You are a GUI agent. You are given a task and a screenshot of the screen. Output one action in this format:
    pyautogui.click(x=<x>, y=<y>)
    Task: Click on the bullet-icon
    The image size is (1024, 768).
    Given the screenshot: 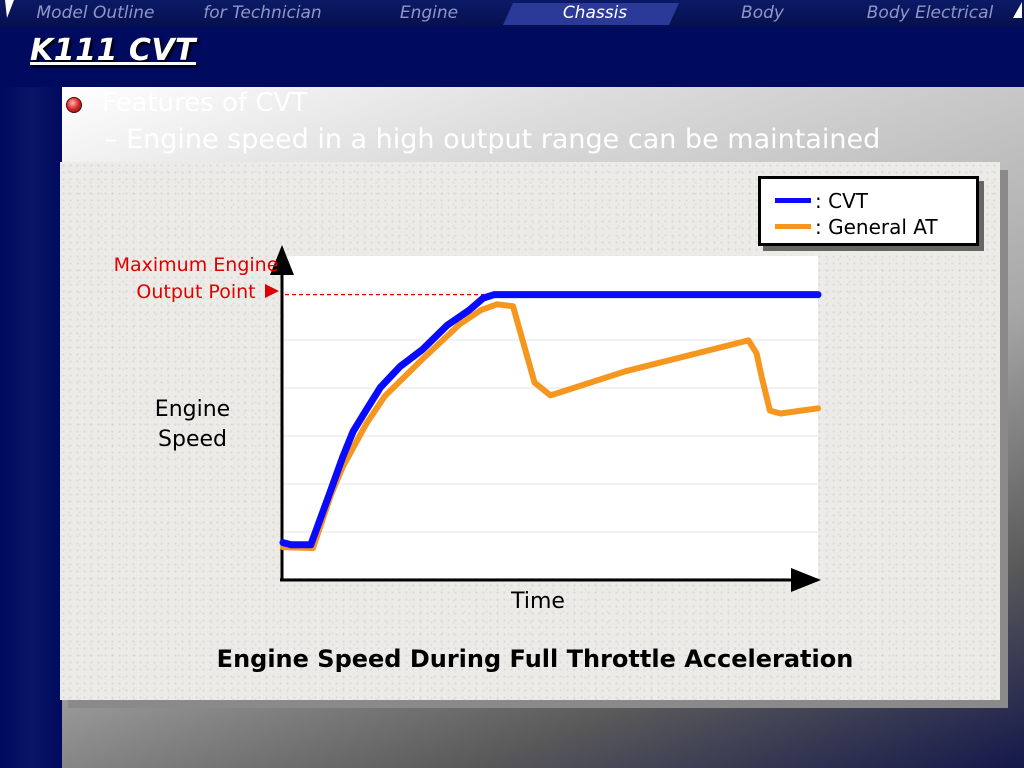 What is the action you would take?
    pyautogui.click(x=74, y=105)
    